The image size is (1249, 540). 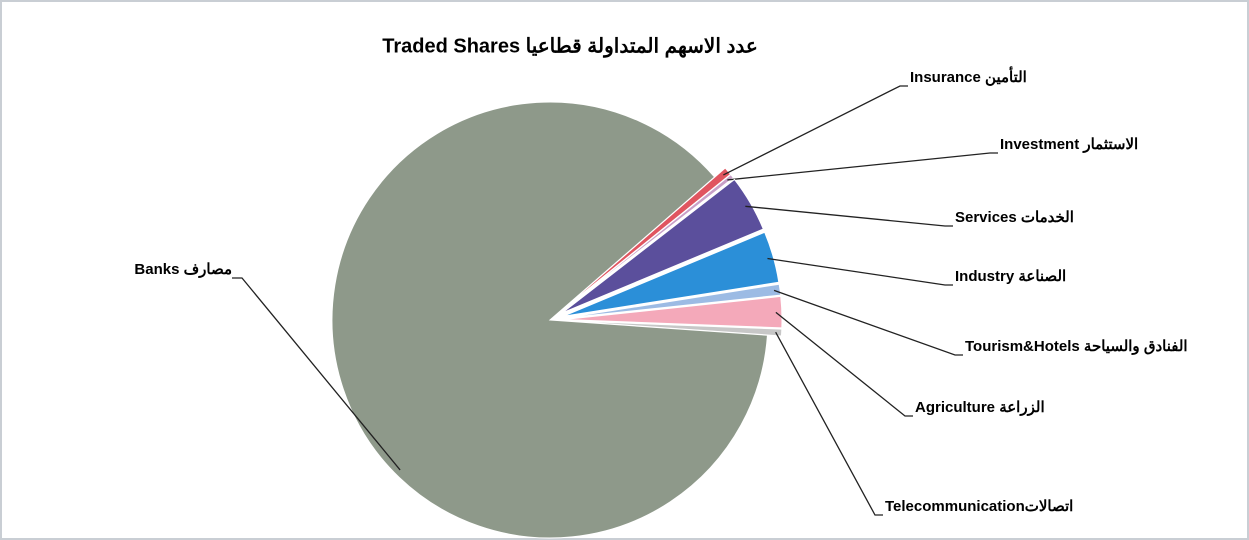 I want to click on slice-label: الاستثمار Investment, so click(x=1069, y=144).